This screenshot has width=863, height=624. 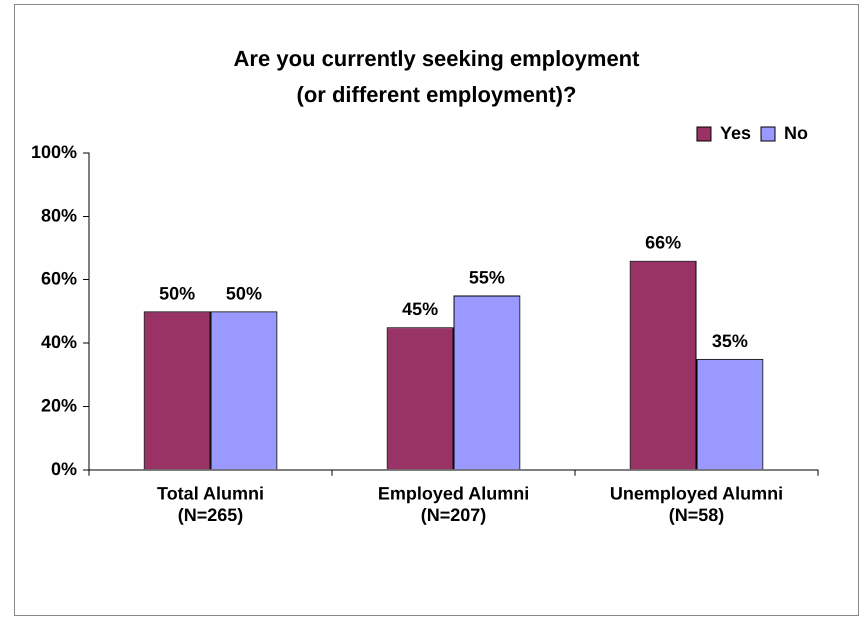 What do you see at coordinates (730, 340) in the screenshot?
I see `data-label: 35%` at bounding box center [730, 340].